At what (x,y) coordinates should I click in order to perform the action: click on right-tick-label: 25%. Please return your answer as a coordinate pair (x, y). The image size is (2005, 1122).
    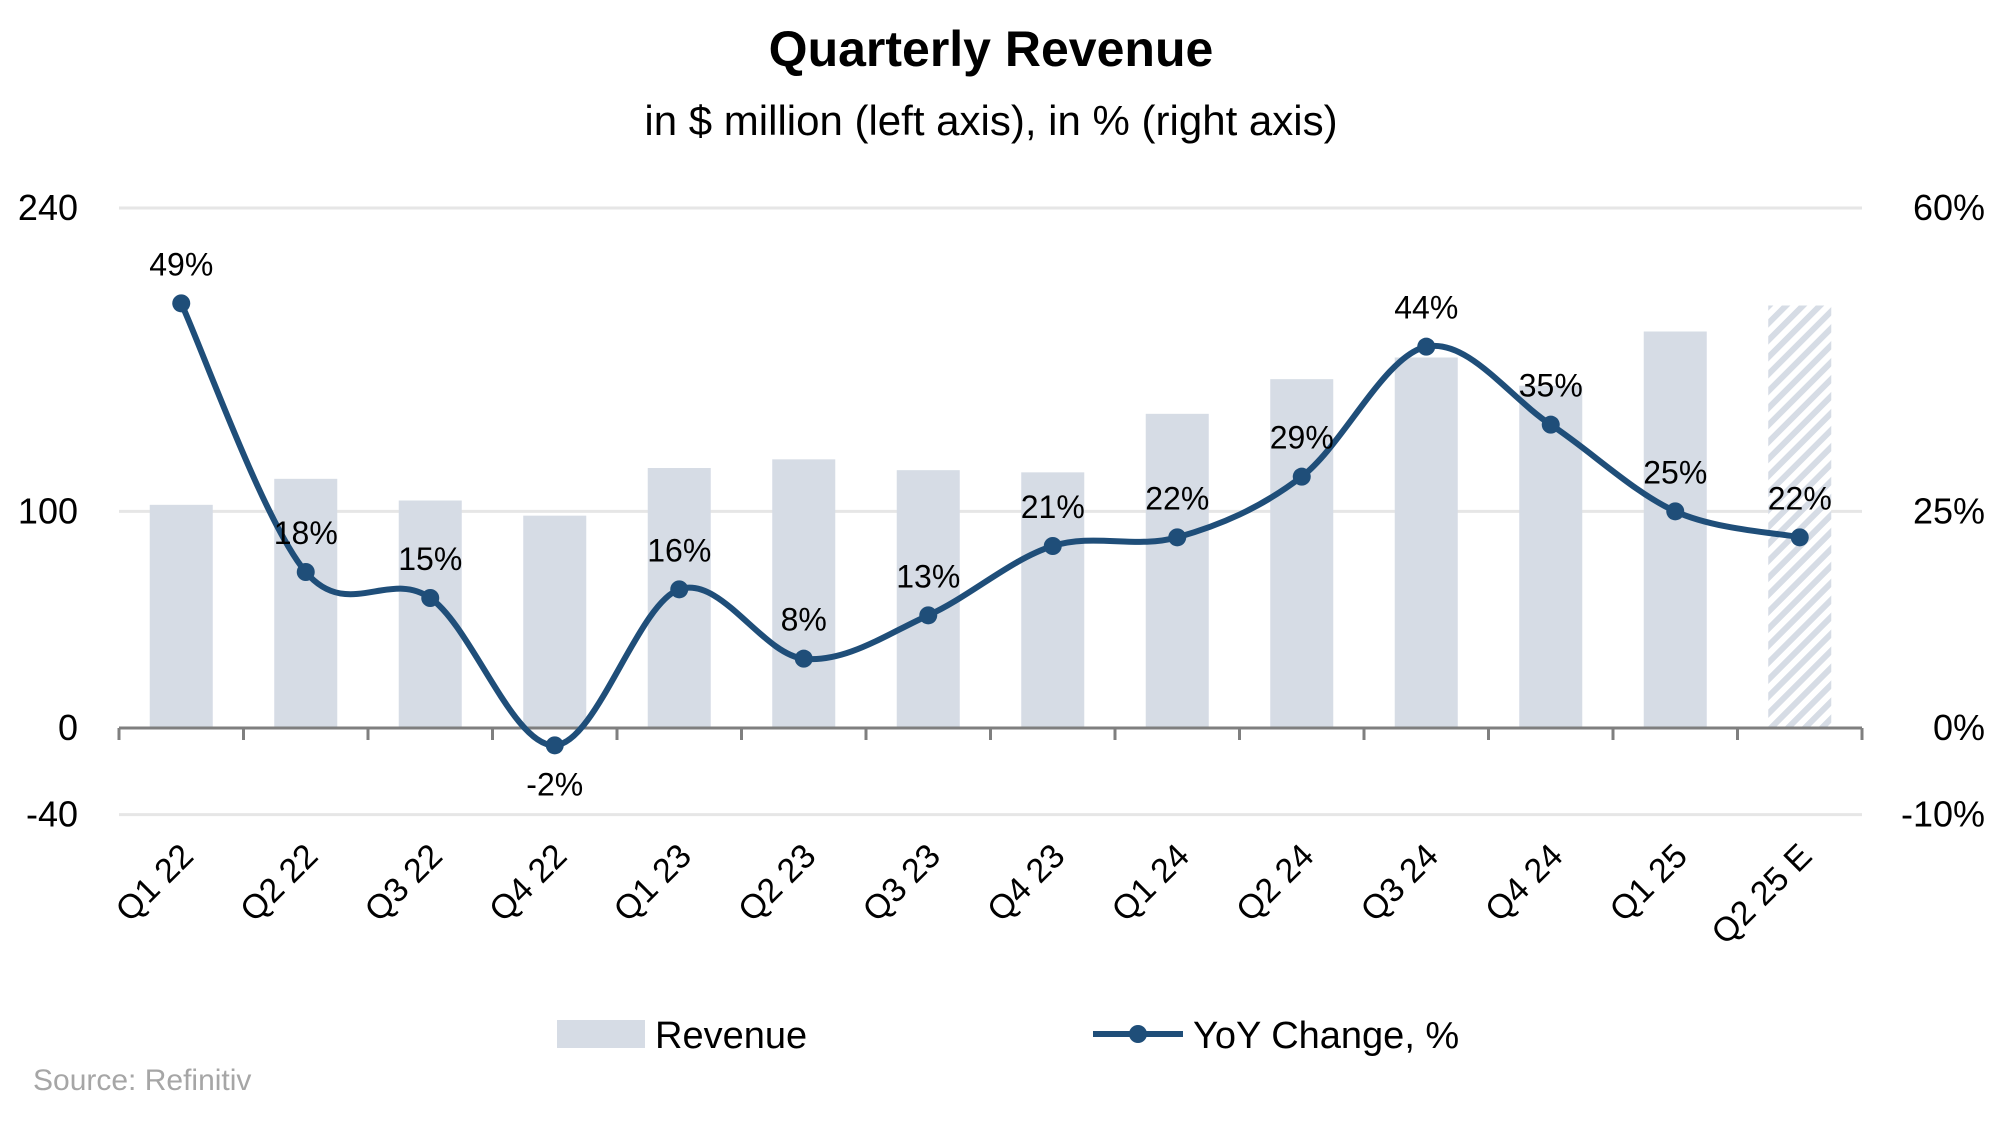
    Looking at the image, I should click on (1949, 510).